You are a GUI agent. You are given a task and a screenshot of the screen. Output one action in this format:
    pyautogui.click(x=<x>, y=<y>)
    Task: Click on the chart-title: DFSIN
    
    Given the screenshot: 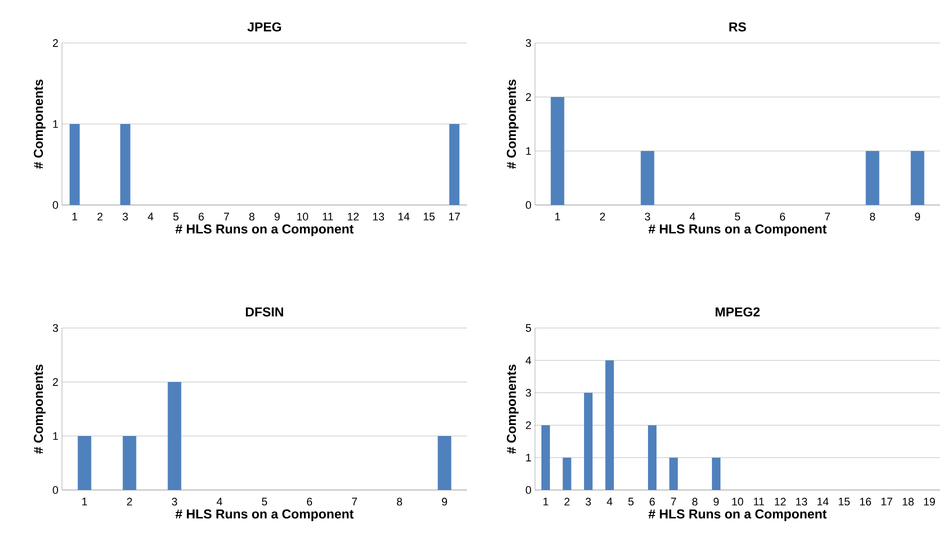 What is the action you would take?
    pyautogui.click(x=265, y=311)
    